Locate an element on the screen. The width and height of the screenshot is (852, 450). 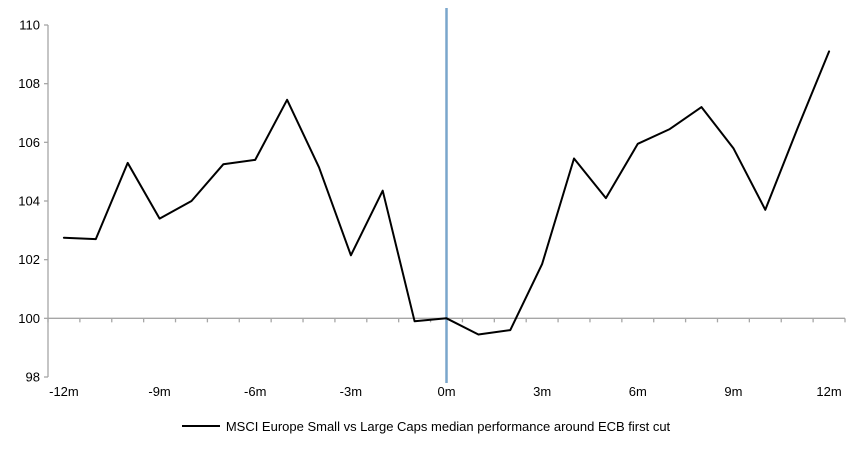
y-tick-label: 102 is located at coordinates (29, 259).